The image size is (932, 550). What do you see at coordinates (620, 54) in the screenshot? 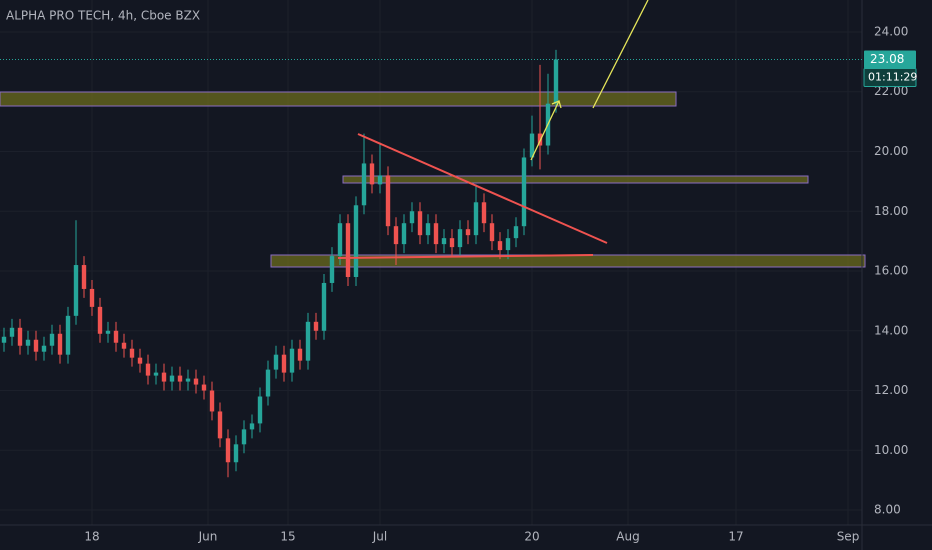
I see `projection-line` at bounding box center [620, 54].